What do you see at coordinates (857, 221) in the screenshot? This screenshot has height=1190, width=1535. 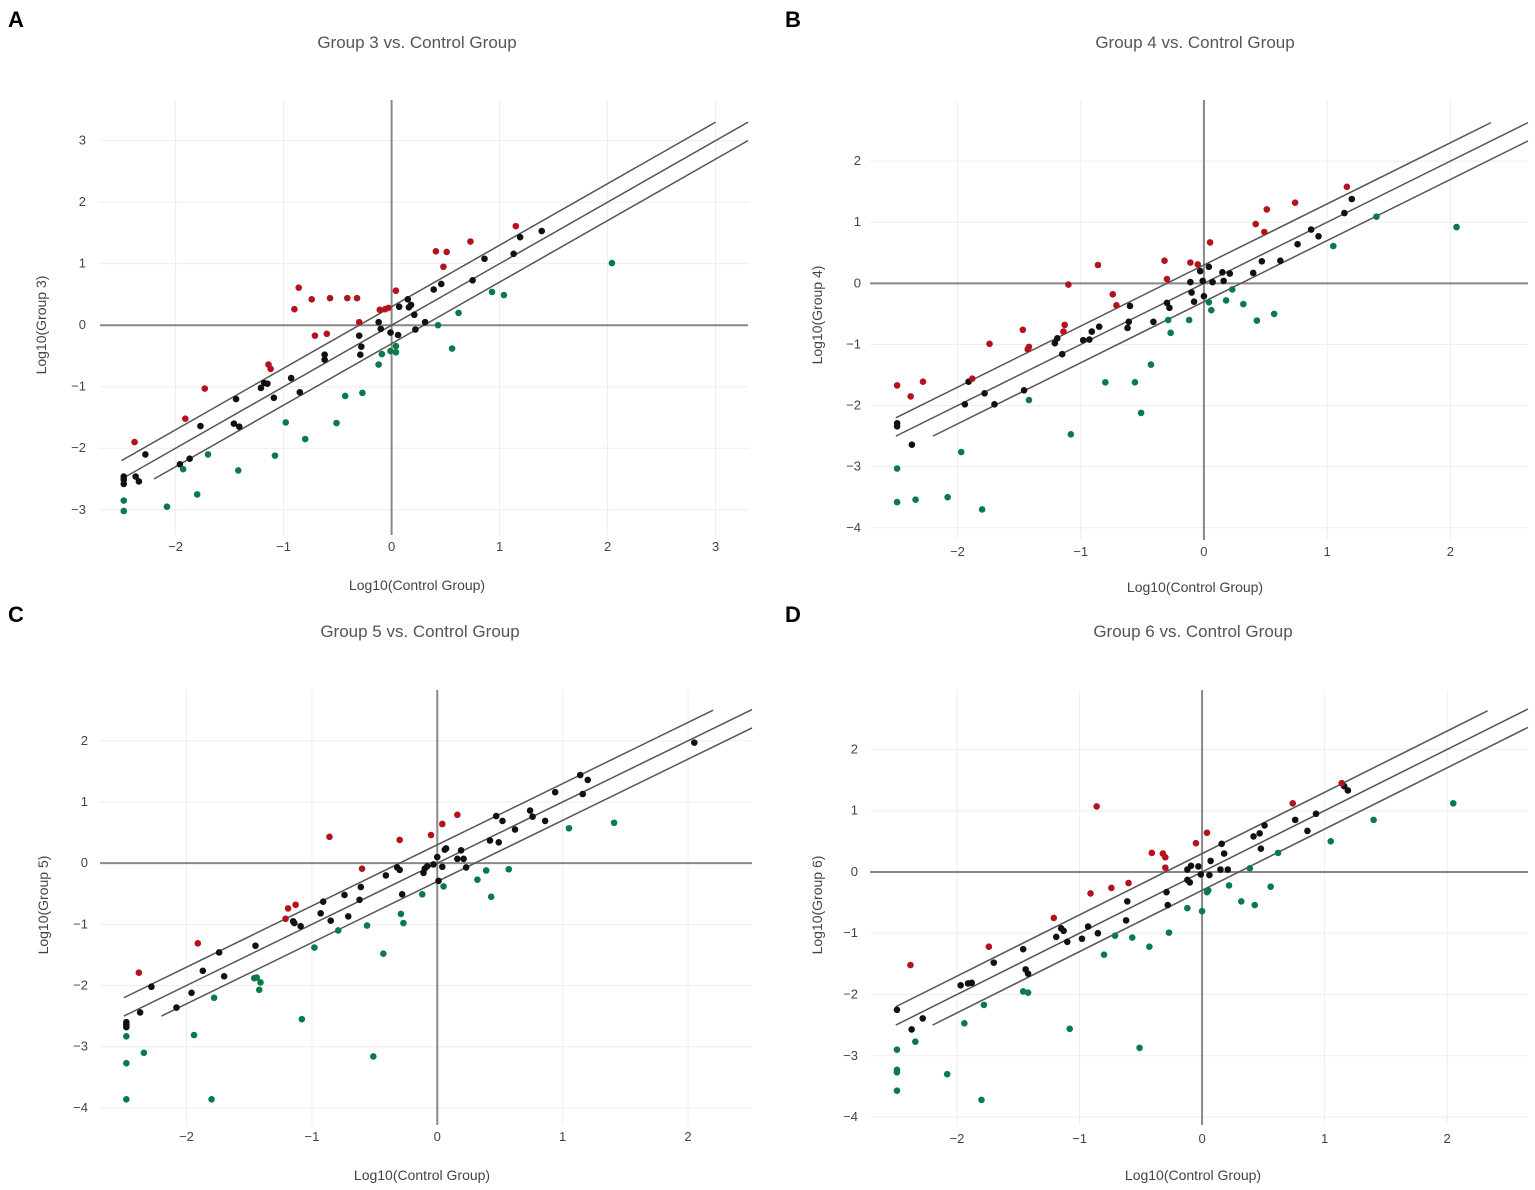 I see `y-tick-label: 1` at bounding box center [857, 221].